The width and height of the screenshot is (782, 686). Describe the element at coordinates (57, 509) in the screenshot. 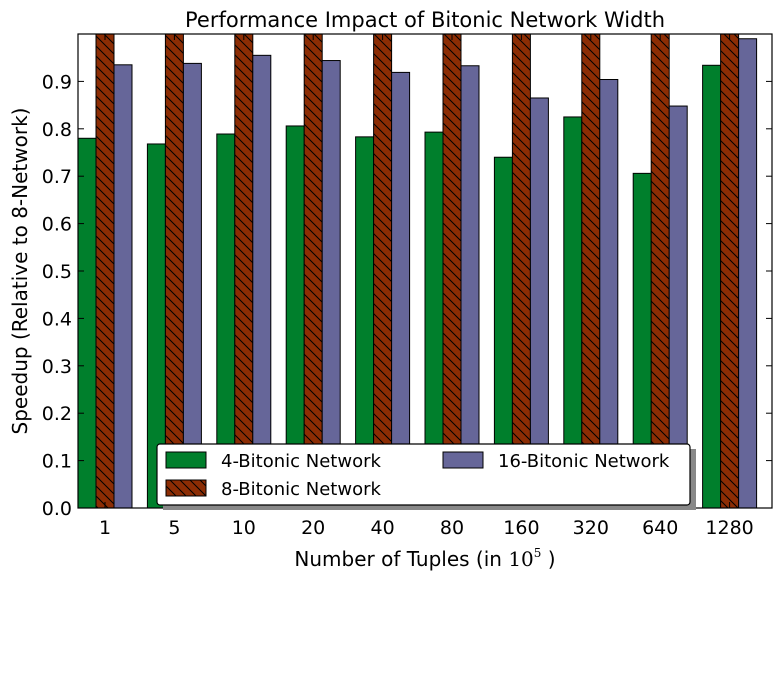

I see `y-tick-label: 0.0` at that location.